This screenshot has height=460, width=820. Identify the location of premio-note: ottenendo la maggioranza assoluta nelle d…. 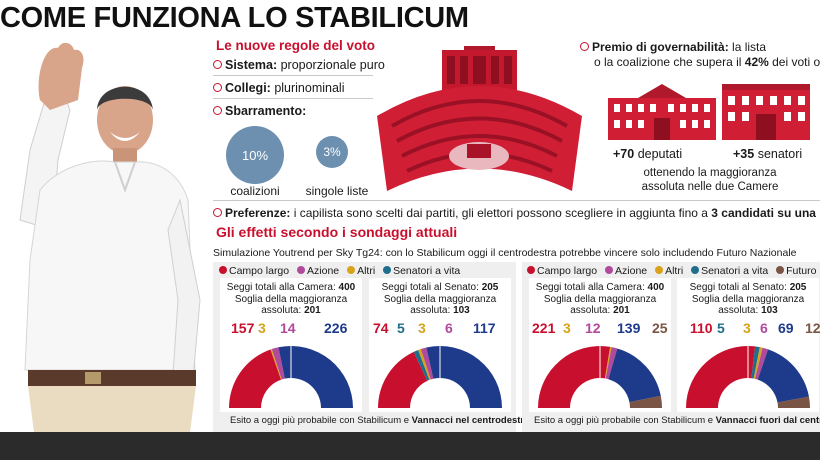
(710, 180).